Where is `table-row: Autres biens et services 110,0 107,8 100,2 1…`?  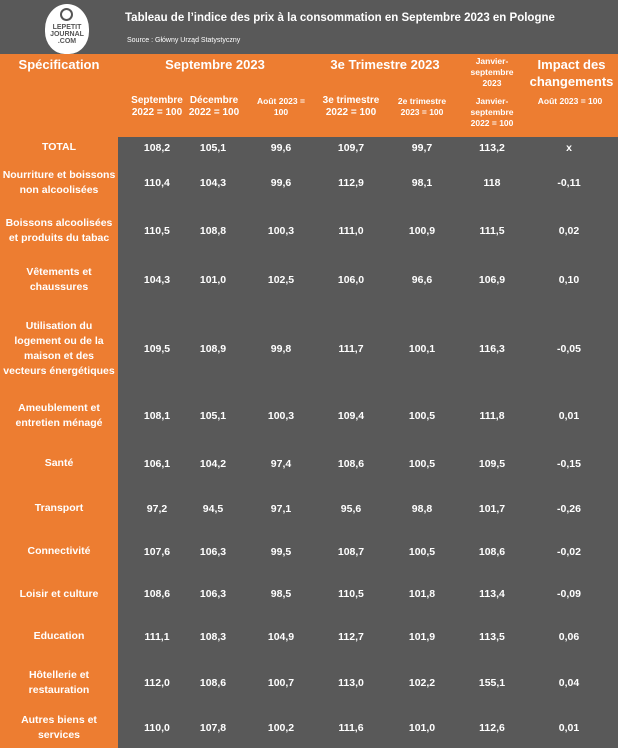 table-row: Autres biens et services 110,0 107,8 100,2 1… is located at coordinates (309, 728).